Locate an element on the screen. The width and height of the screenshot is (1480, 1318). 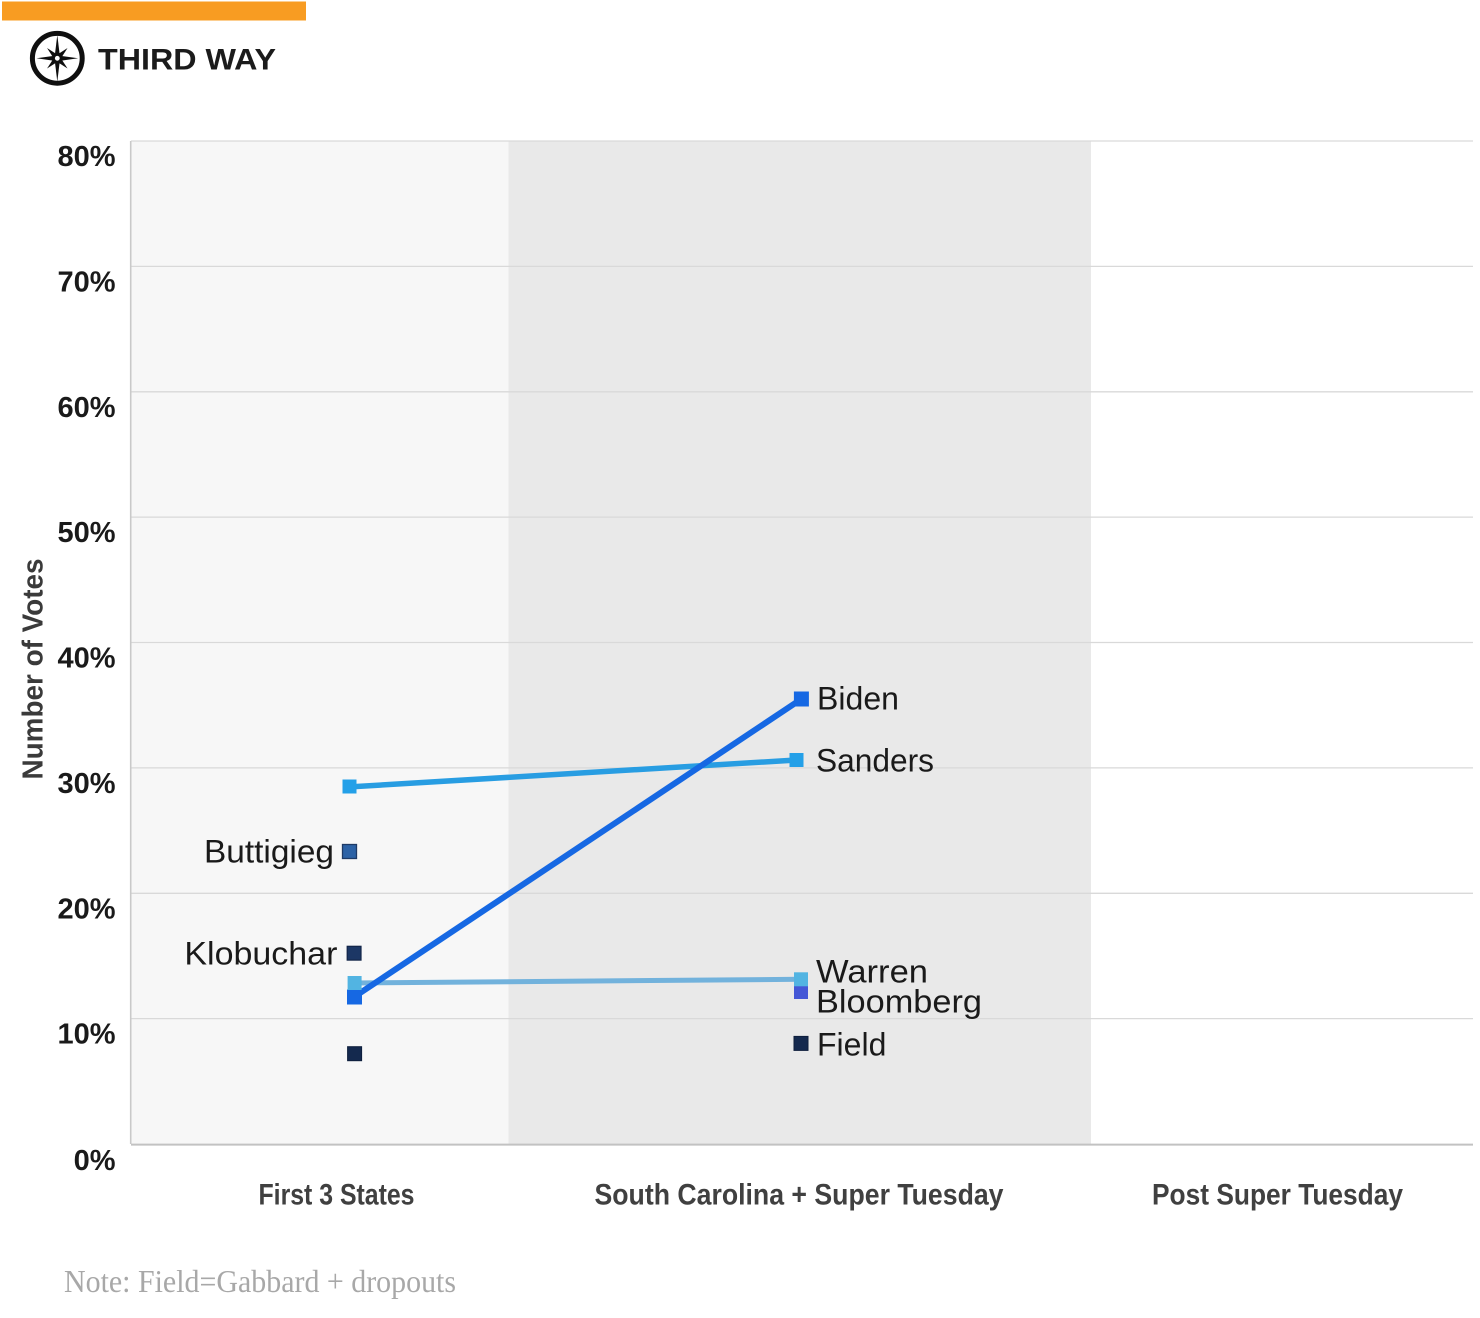
svg-text: 70% is located at coordinates (86, 282).